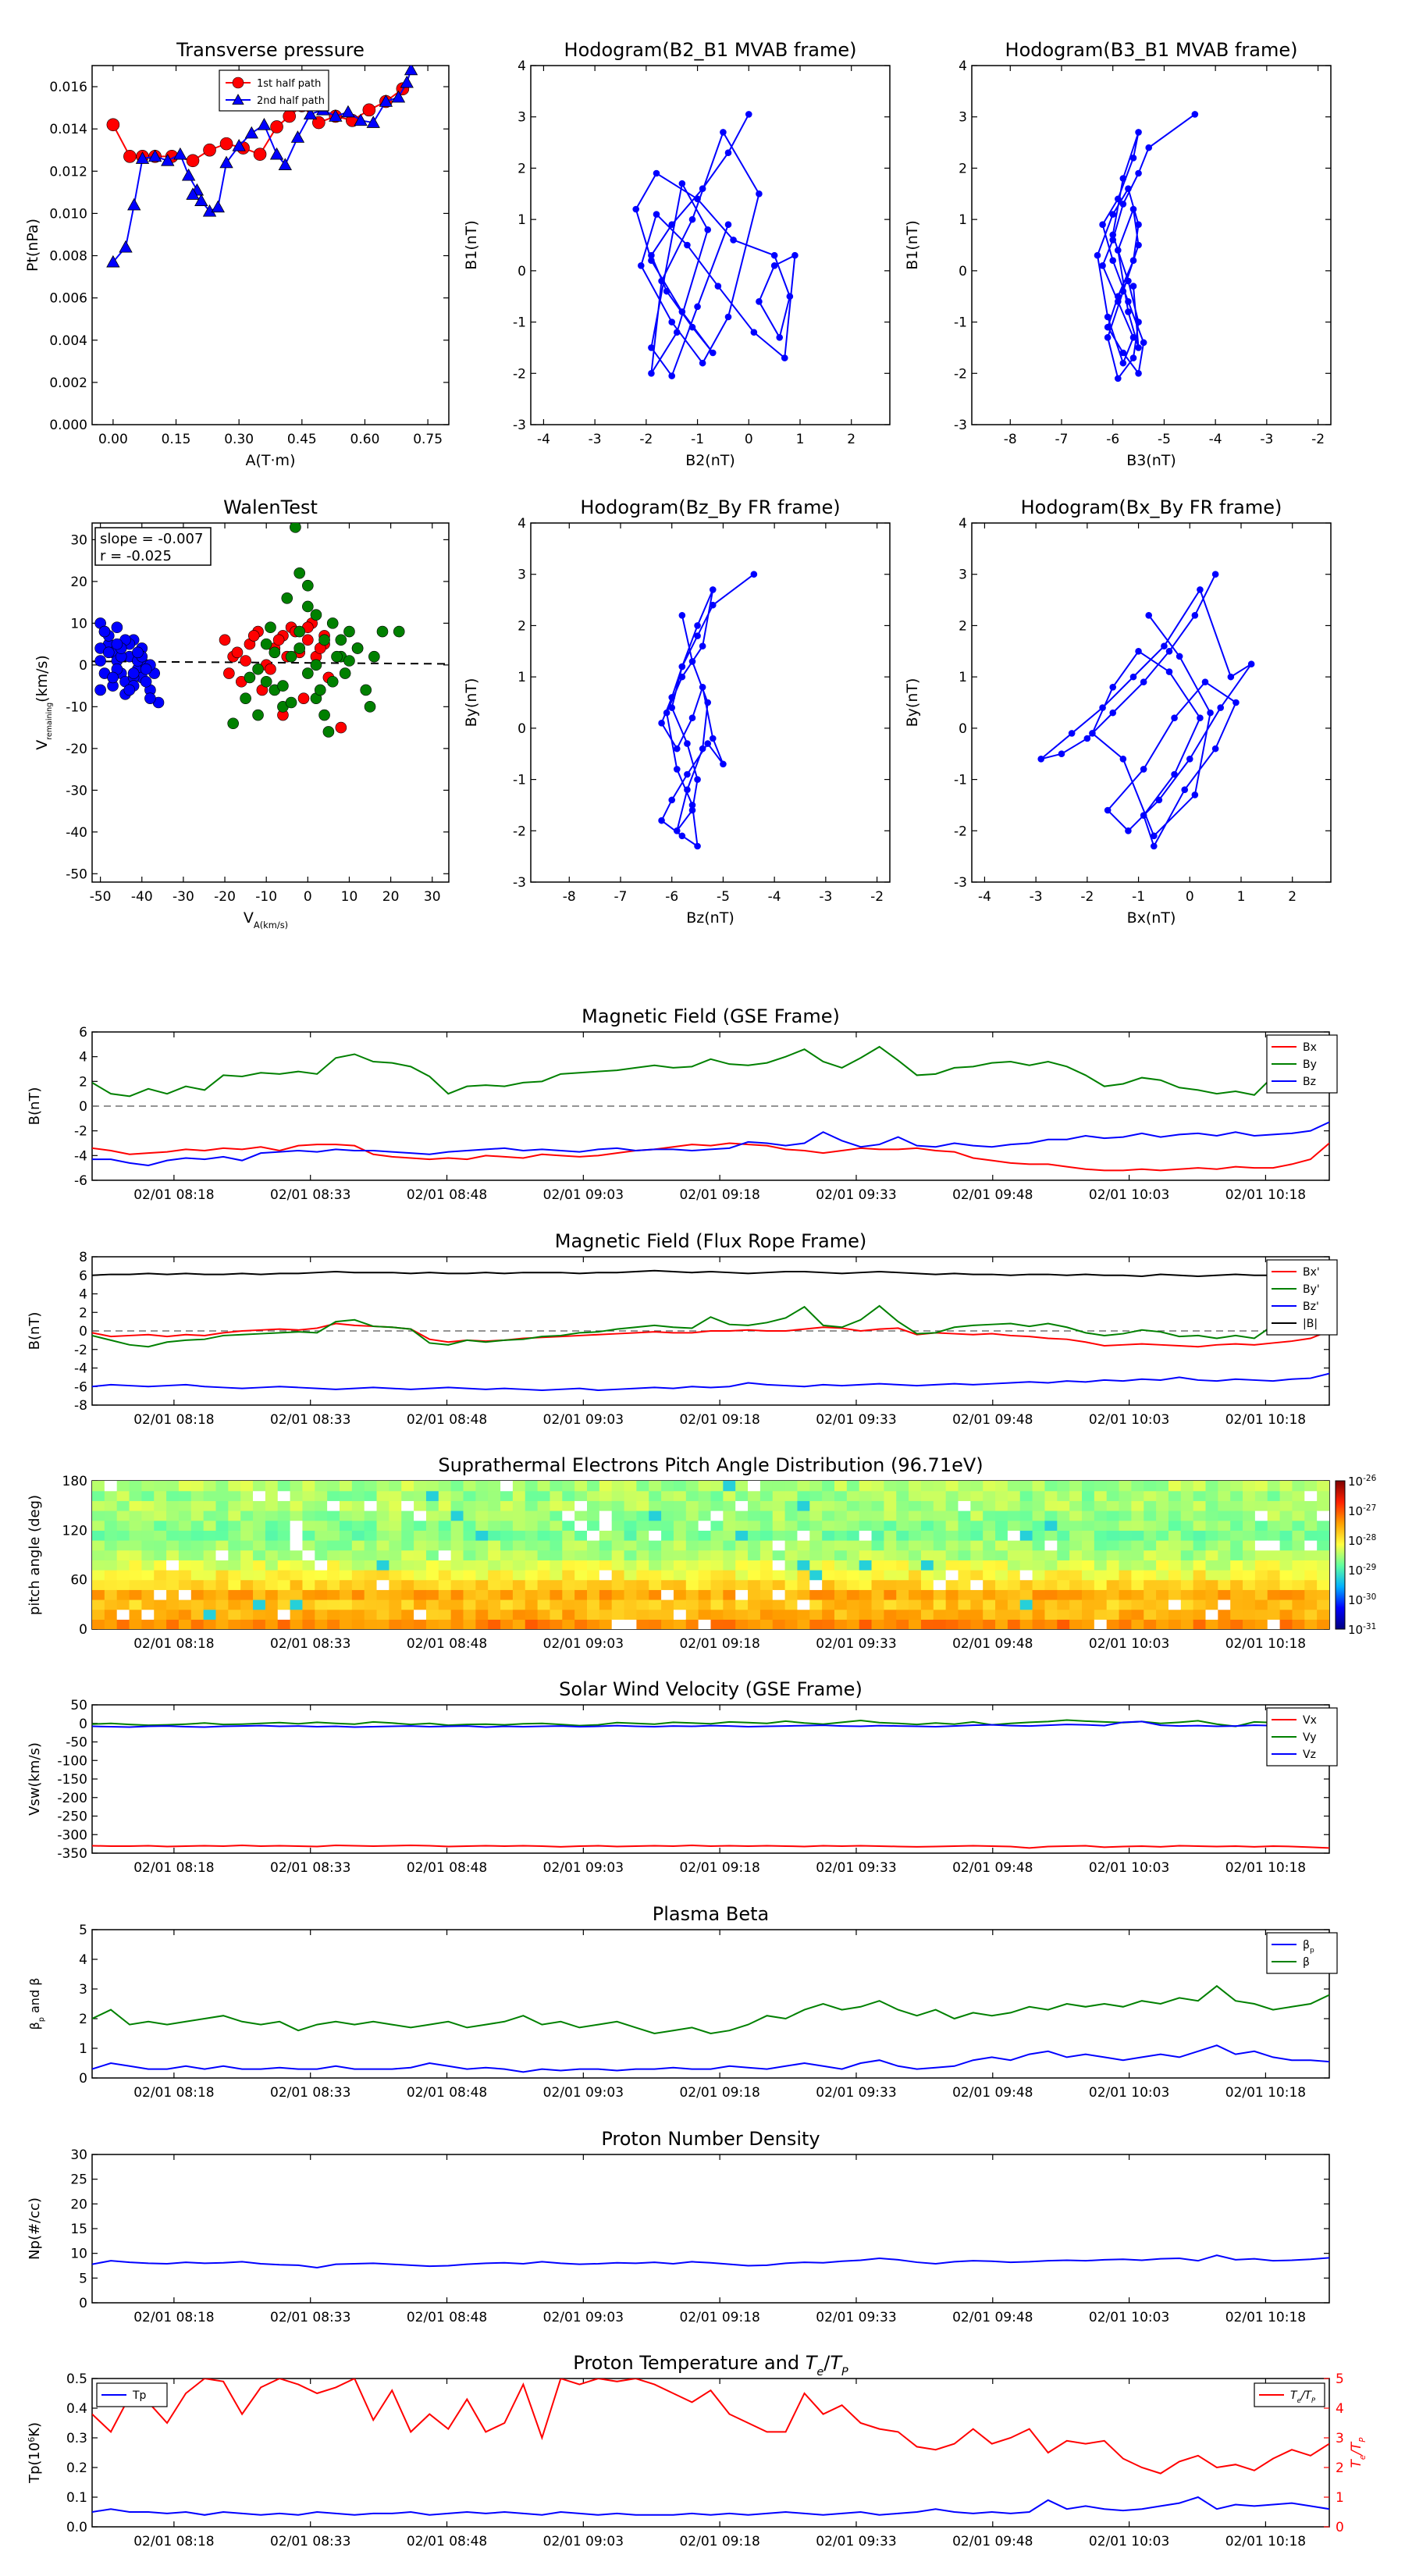 Image resolution: width=1405 pixels, height=2576 pixels. Describe the element at coordinates (72, 1798) in the screenshot. I see `y-tick-label: -200` at that location.